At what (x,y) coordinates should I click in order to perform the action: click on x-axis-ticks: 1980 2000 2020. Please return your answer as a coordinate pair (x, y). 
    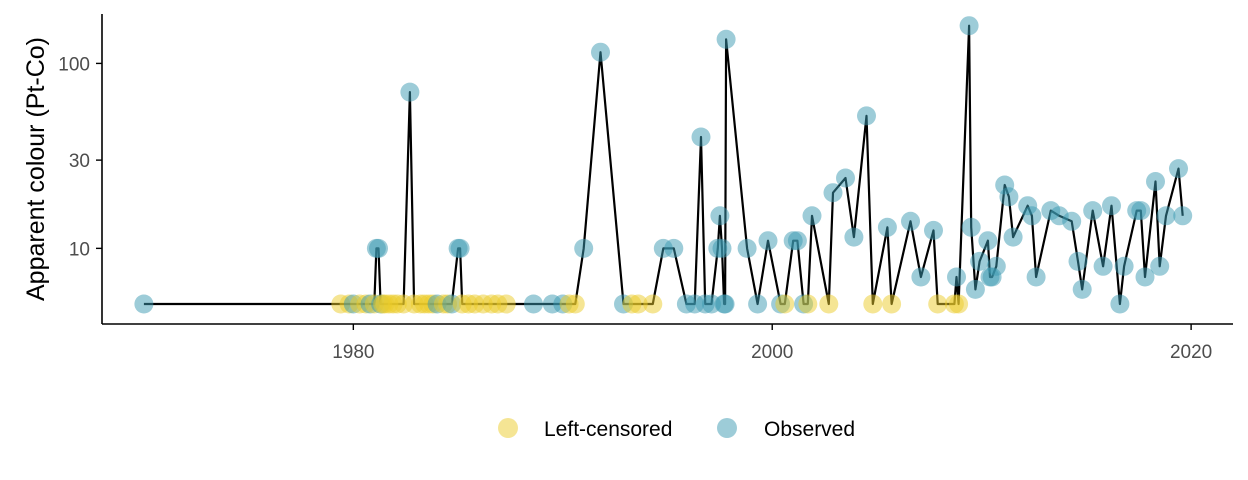
    Looking at the image, I should click on (772, 343).